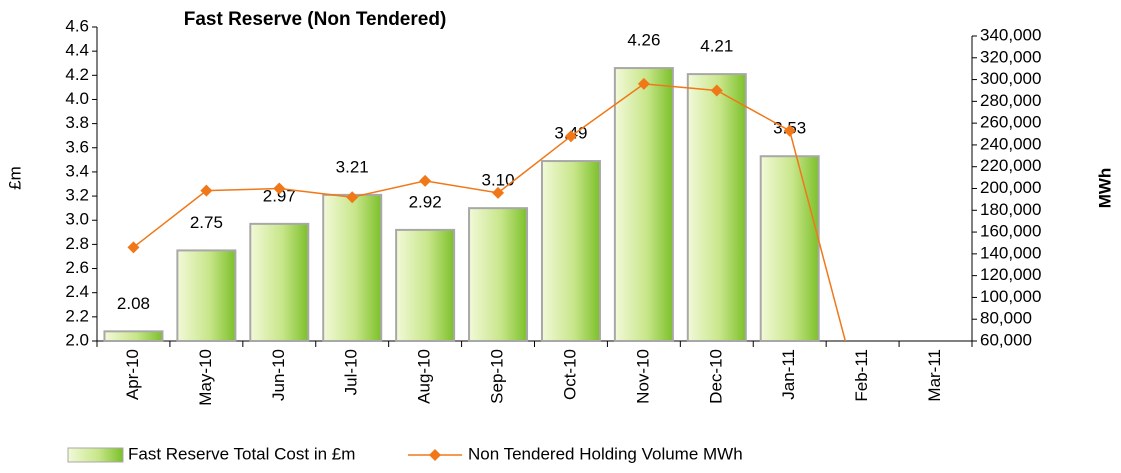 The height and width of the screenshot is (473, 1121). What do you see at coordinates (1104, 188) in the screenshot?
I see `y2-axis-label: MWh` at bounding box center [1104, 188].